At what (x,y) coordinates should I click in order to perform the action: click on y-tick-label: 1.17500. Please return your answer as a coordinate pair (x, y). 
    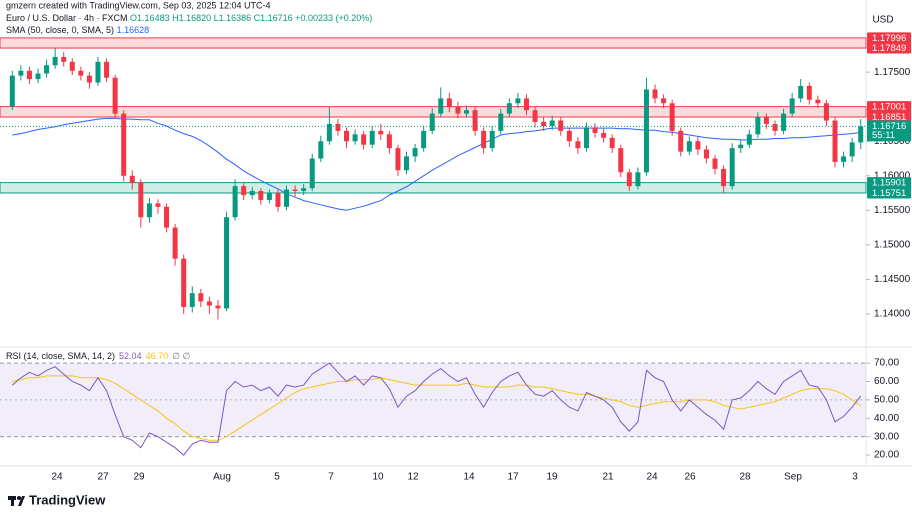
    Looking at the image, I should click on (892, 72).